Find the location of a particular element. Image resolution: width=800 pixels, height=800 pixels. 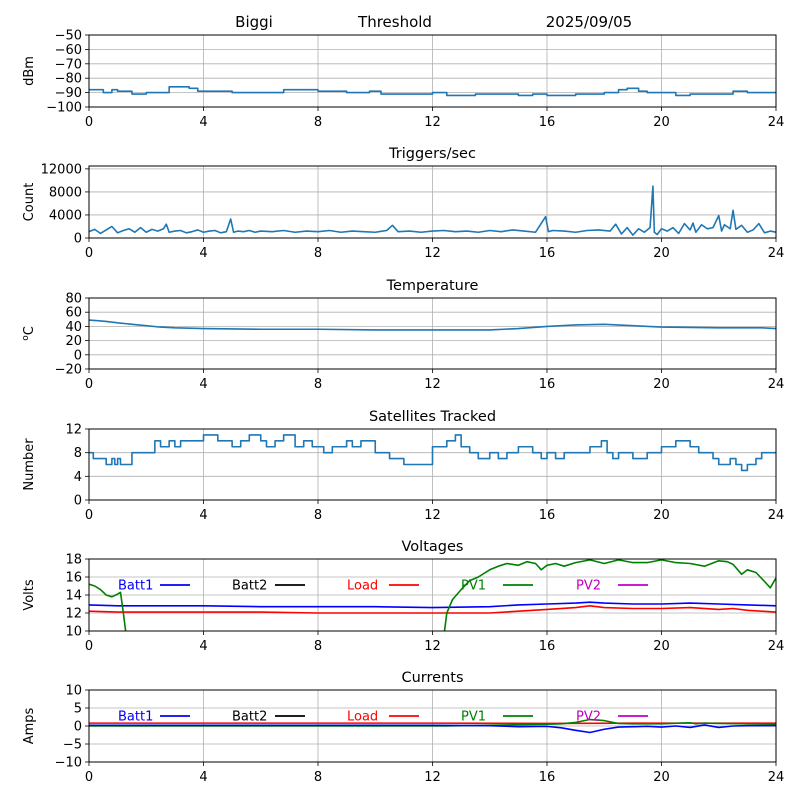

y-axis-label: Volts is located at coordinates (29, 595).